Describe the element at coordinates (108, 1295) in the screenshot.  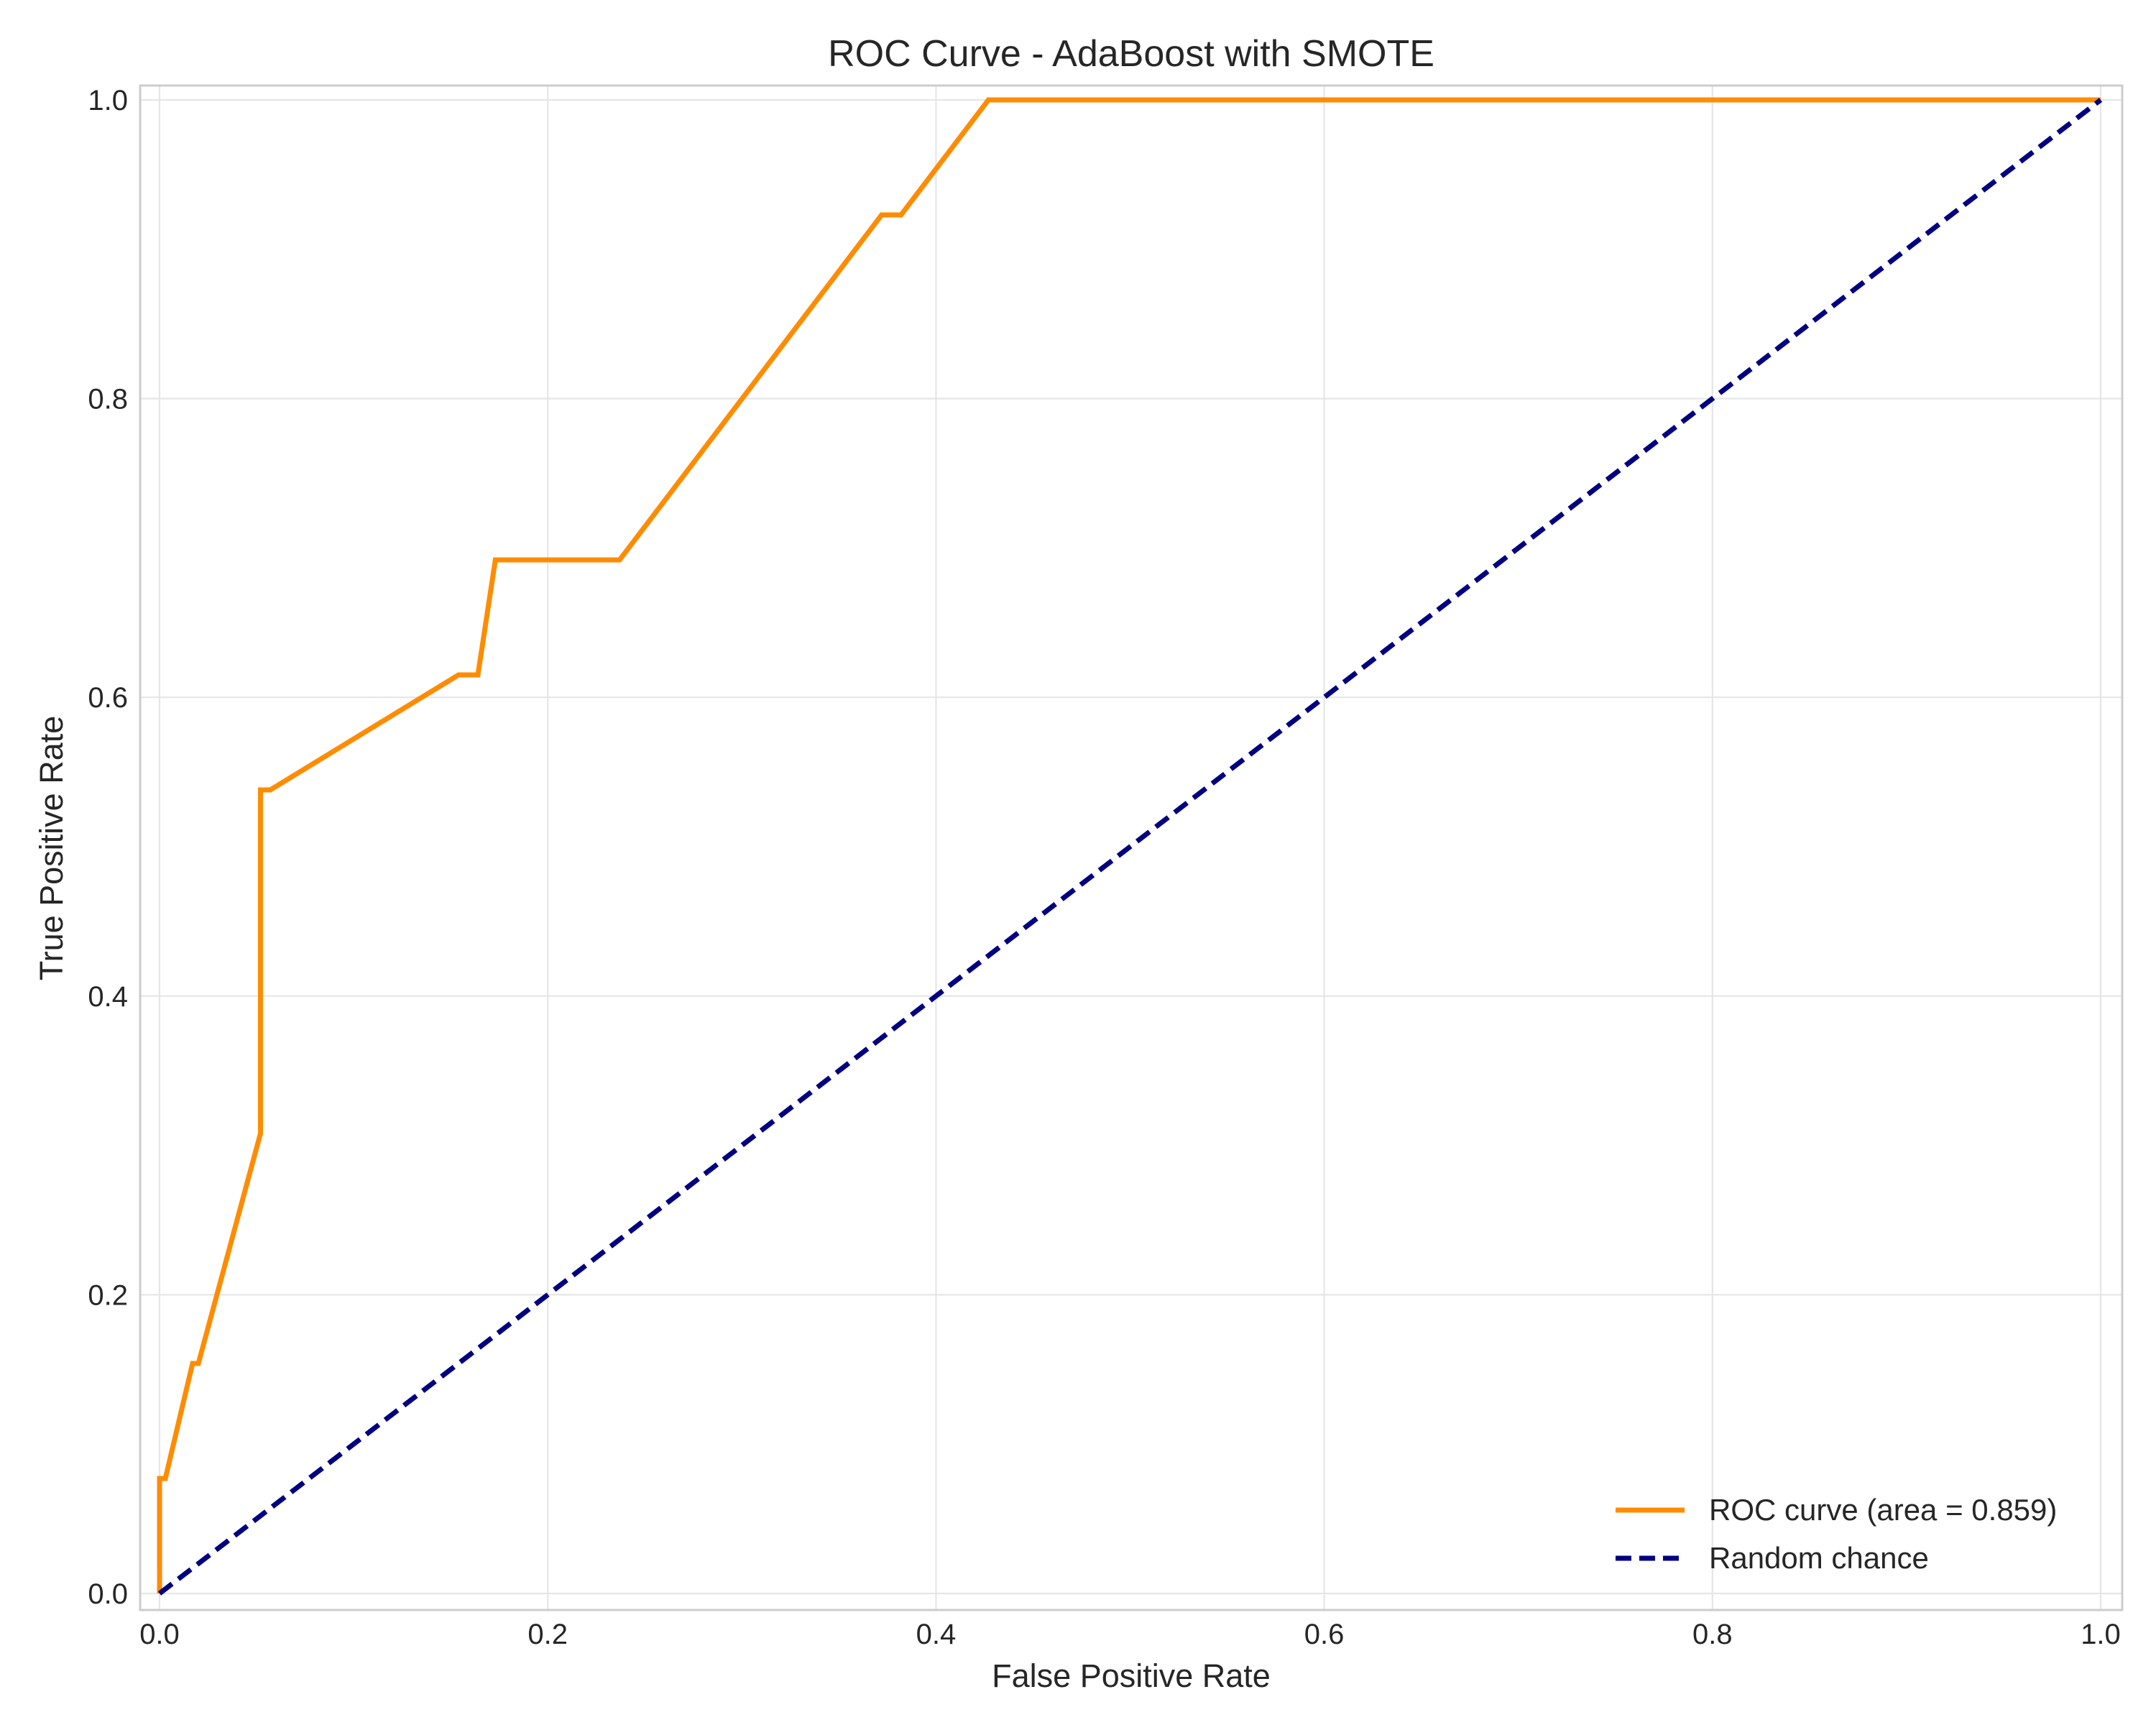
I see `y-tick-label: 0.2` at that location.